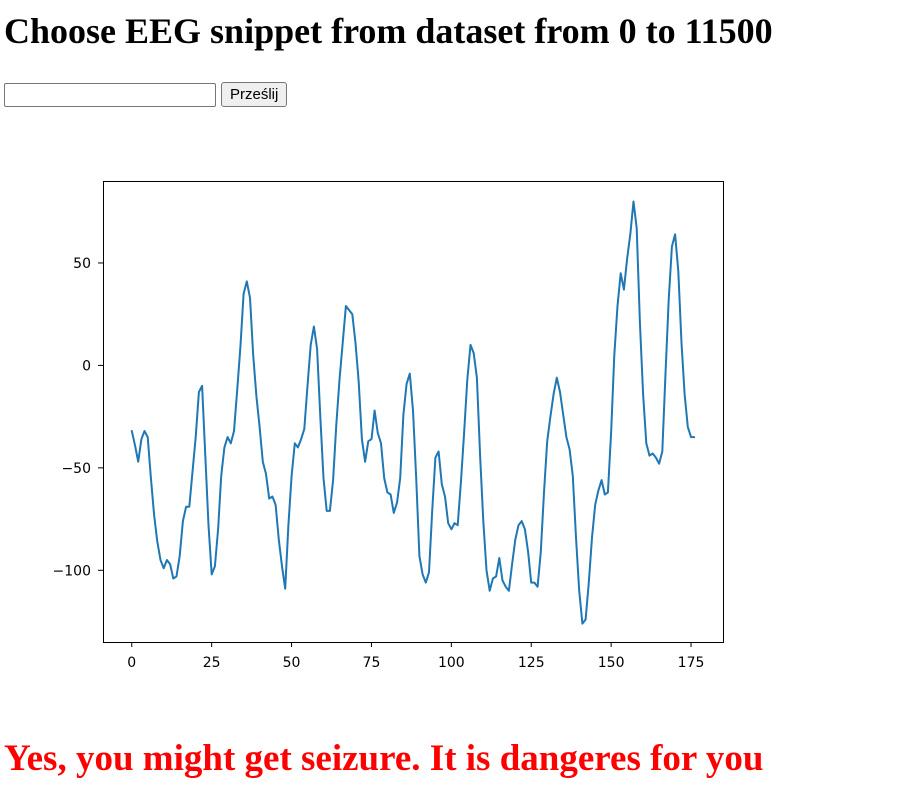  I want to click on snippet-index-input, so click(110, 94).